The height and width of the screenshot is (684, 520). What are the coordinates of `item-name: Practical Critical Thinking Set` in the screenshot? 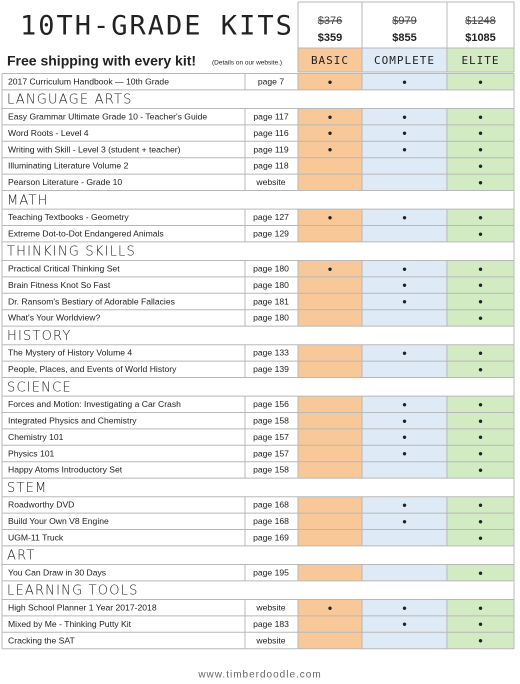 It's located at (64, 268).